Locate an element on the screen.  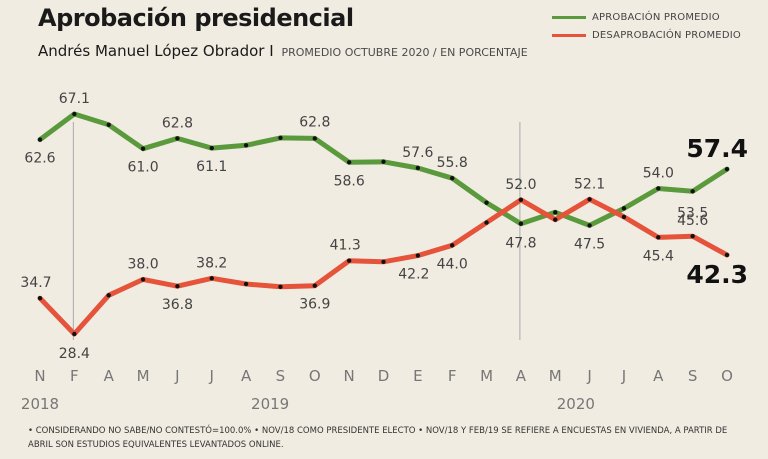
x-tick-0: N is located at coordinates (39, 376).